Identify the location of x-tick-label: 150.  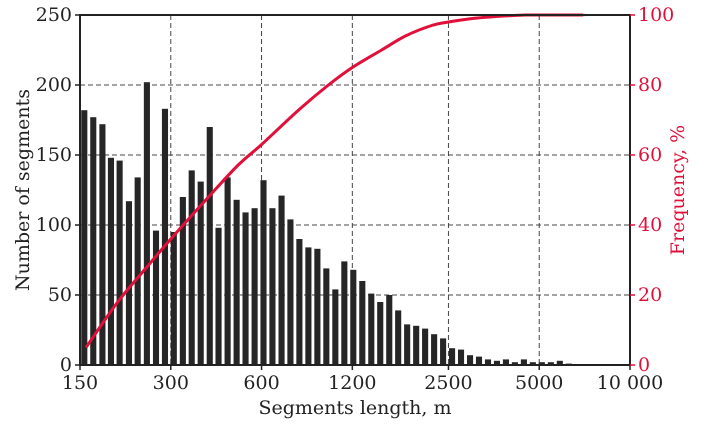
(80, 383).